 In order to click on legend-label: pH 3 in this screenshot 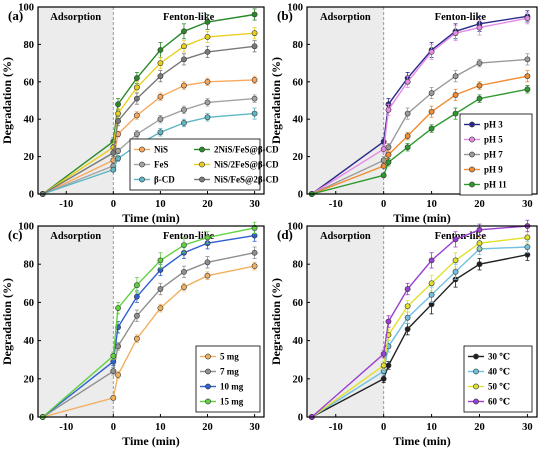, I will do `click(493, 125)`.